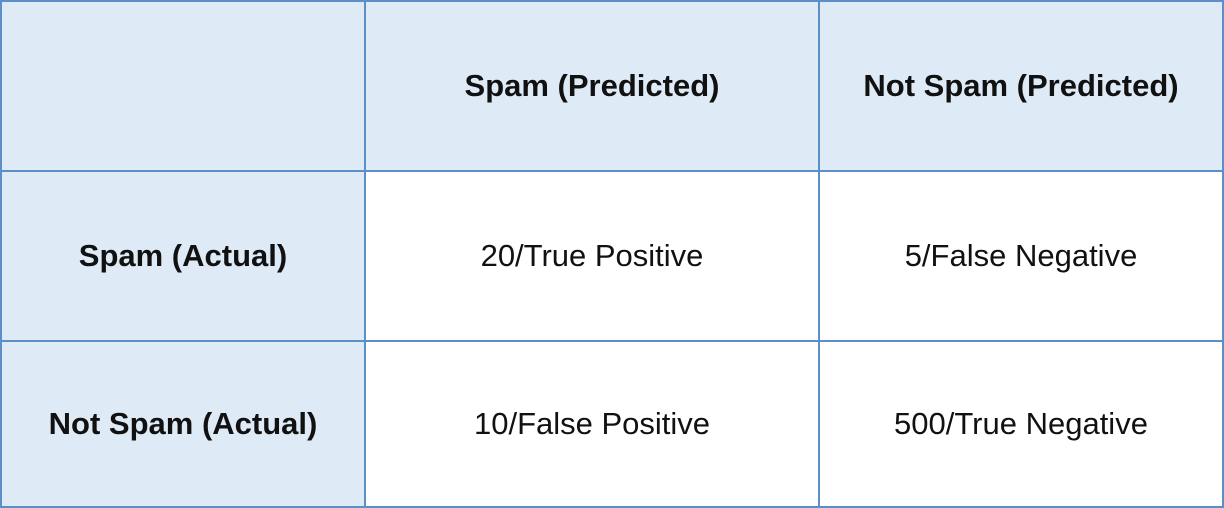 The height and width of the screenshot is (508, 1224). What do you see at coordinates (183, 424) in the screenshot?
I see `row-header-not-spam-actual: Not Spam (Actual)` at bounding box center [183, 424].